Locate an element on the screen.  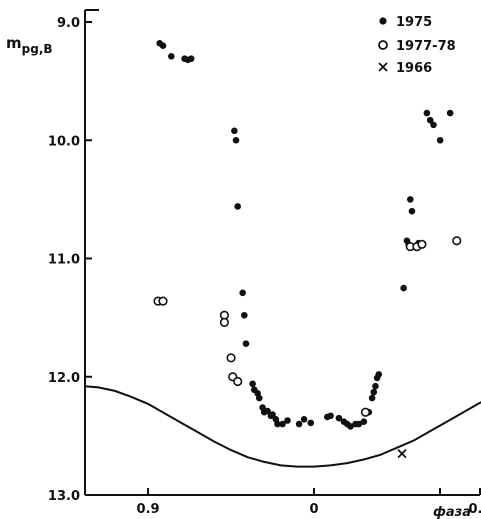
model-curve-layer is located at coordinates (282, 426).